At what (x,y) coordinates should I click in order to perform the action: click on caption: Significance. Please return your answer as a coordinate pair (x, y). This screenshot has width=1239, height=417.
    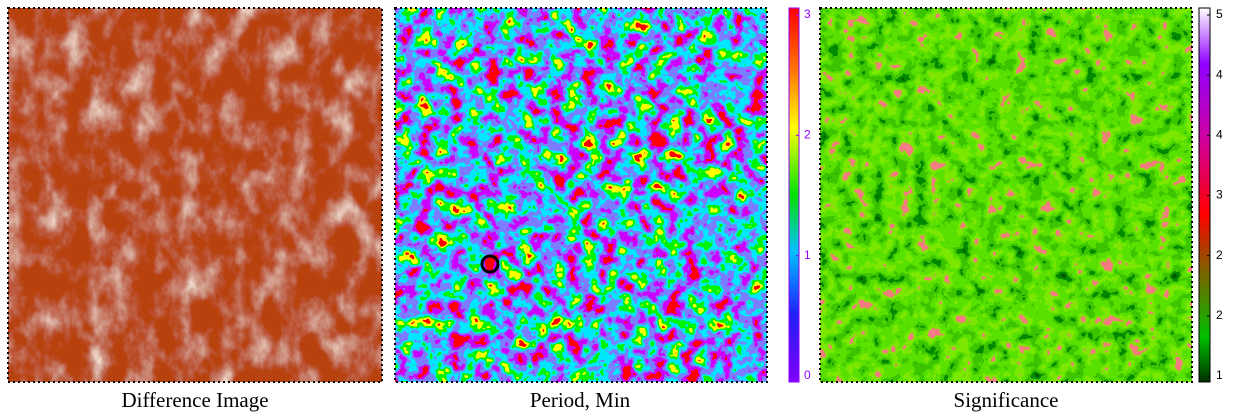
    Looking at the image, I should click on (1006, 400).